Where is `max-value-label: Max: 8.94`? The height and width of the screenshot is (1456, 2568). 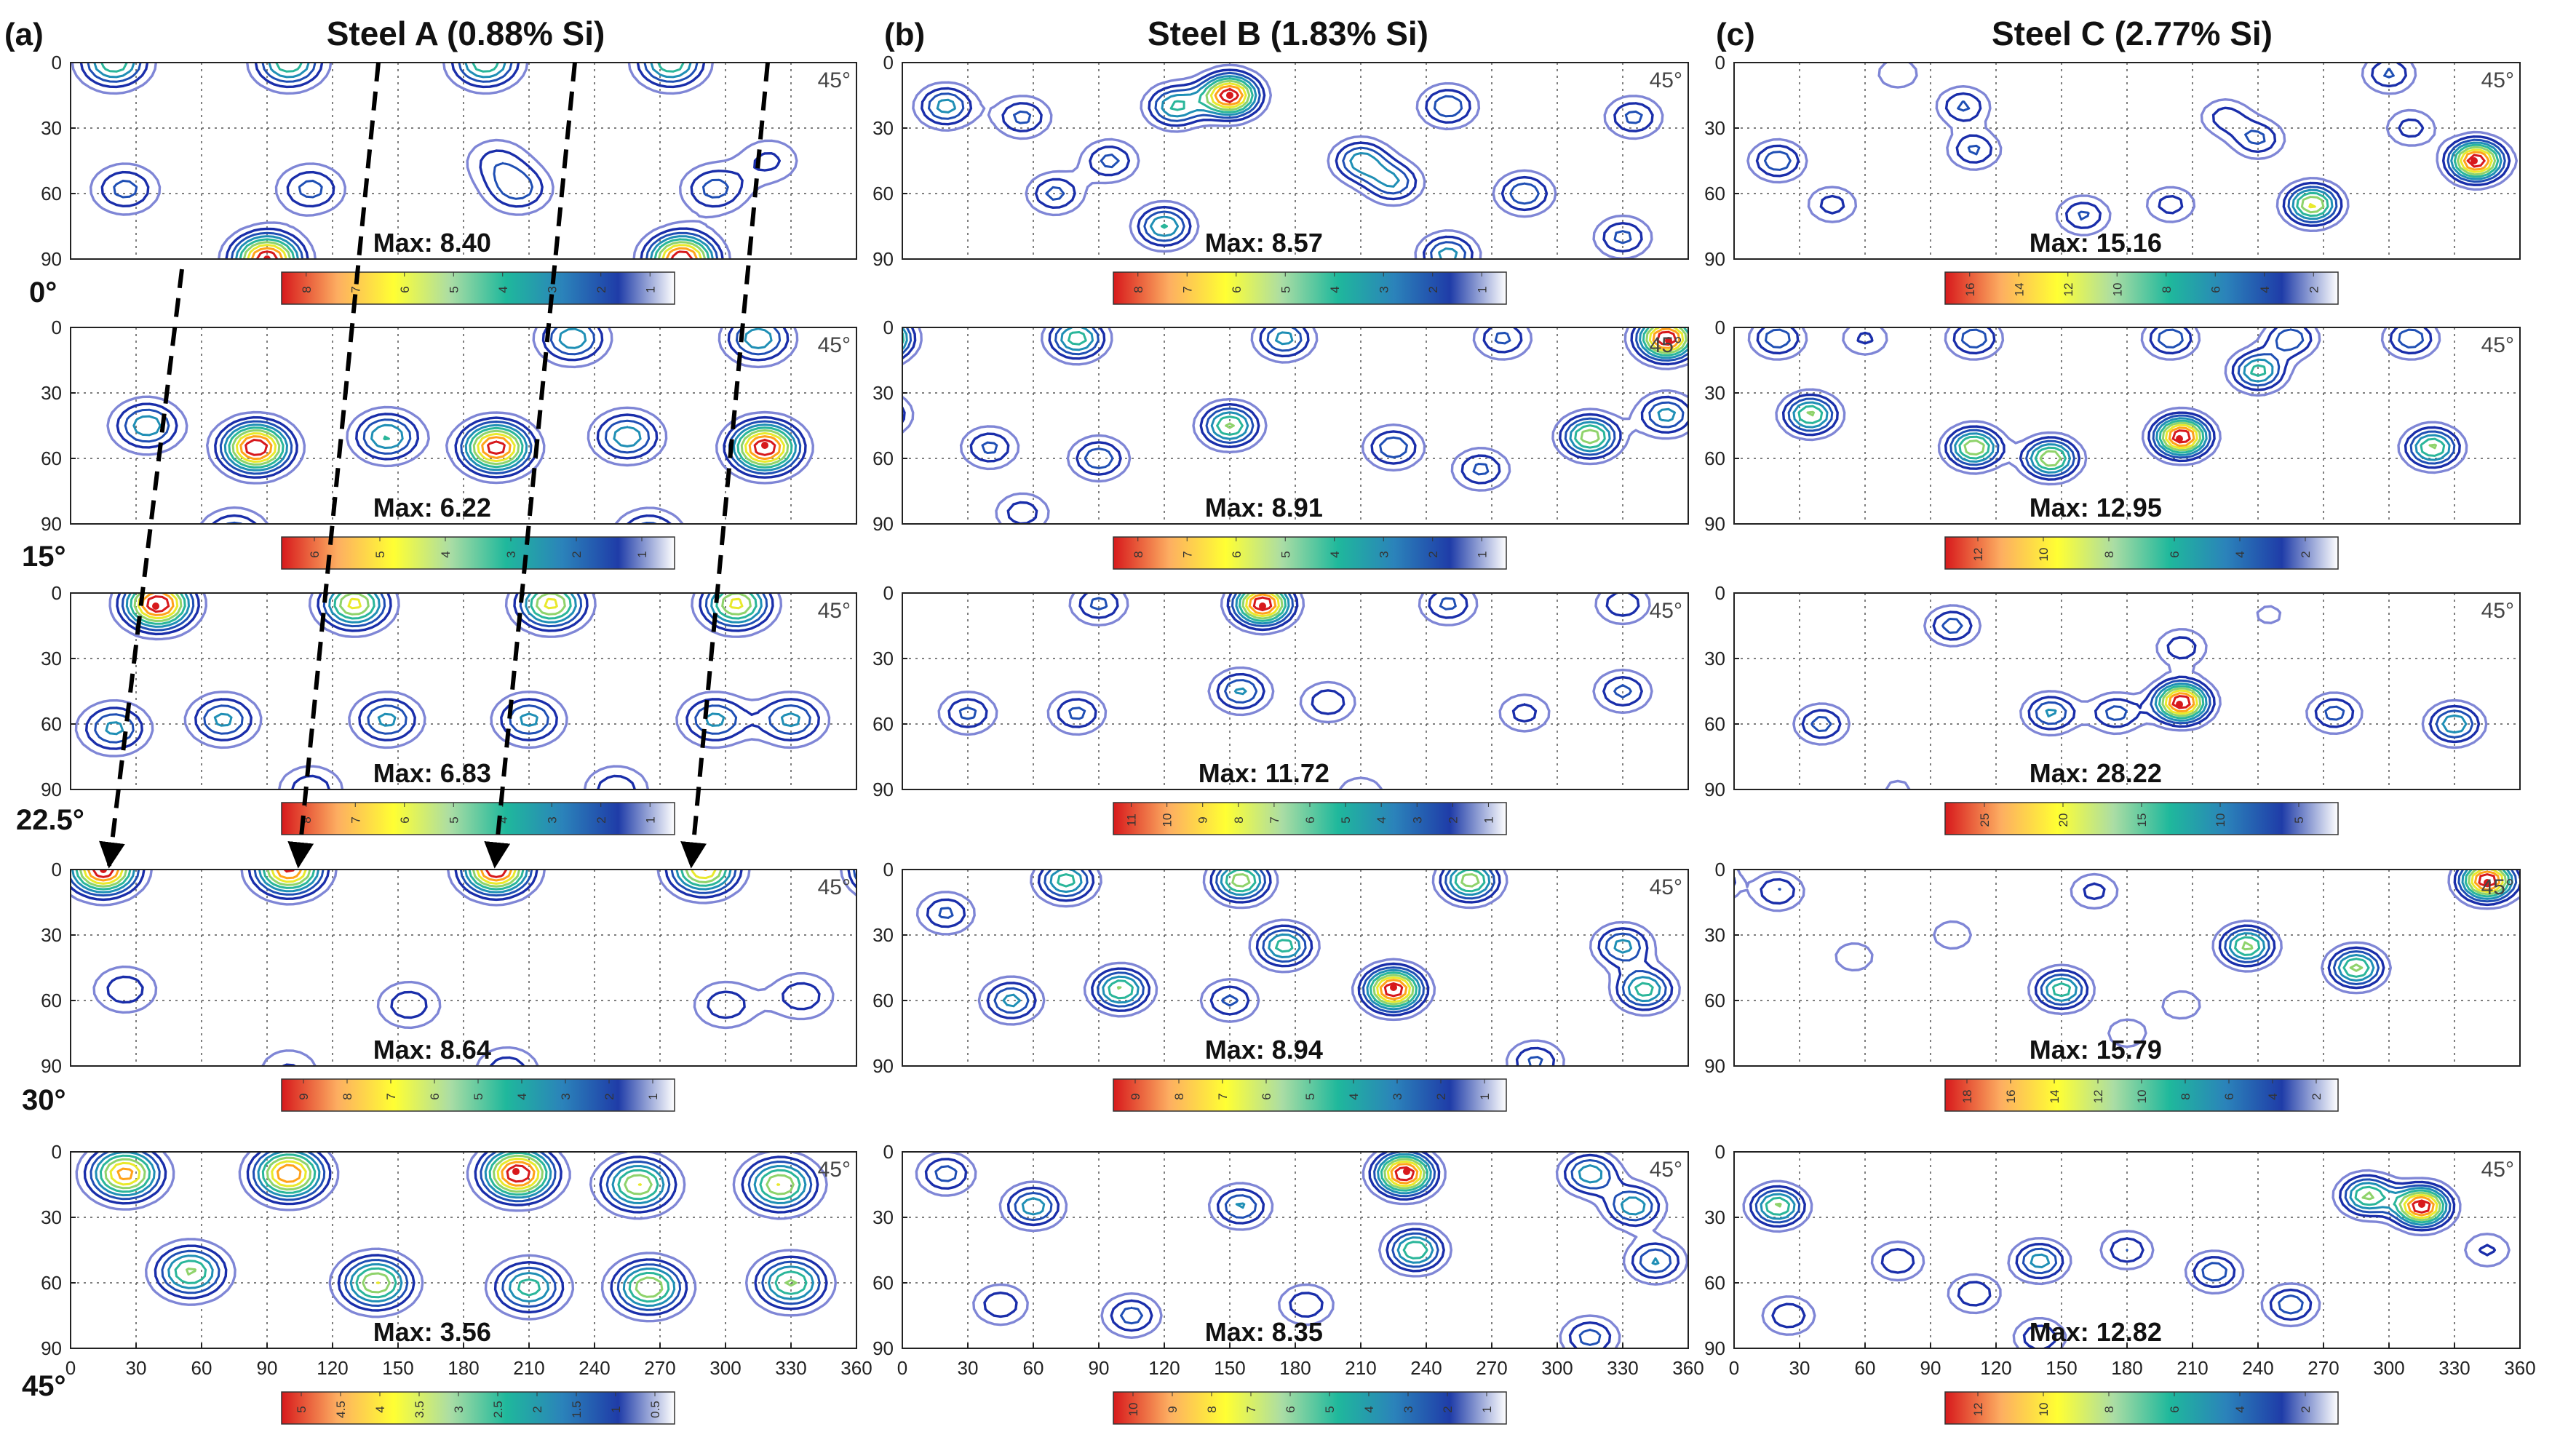
max-value-label: Max: 8.94 is located at coordinates (1264, 1050).